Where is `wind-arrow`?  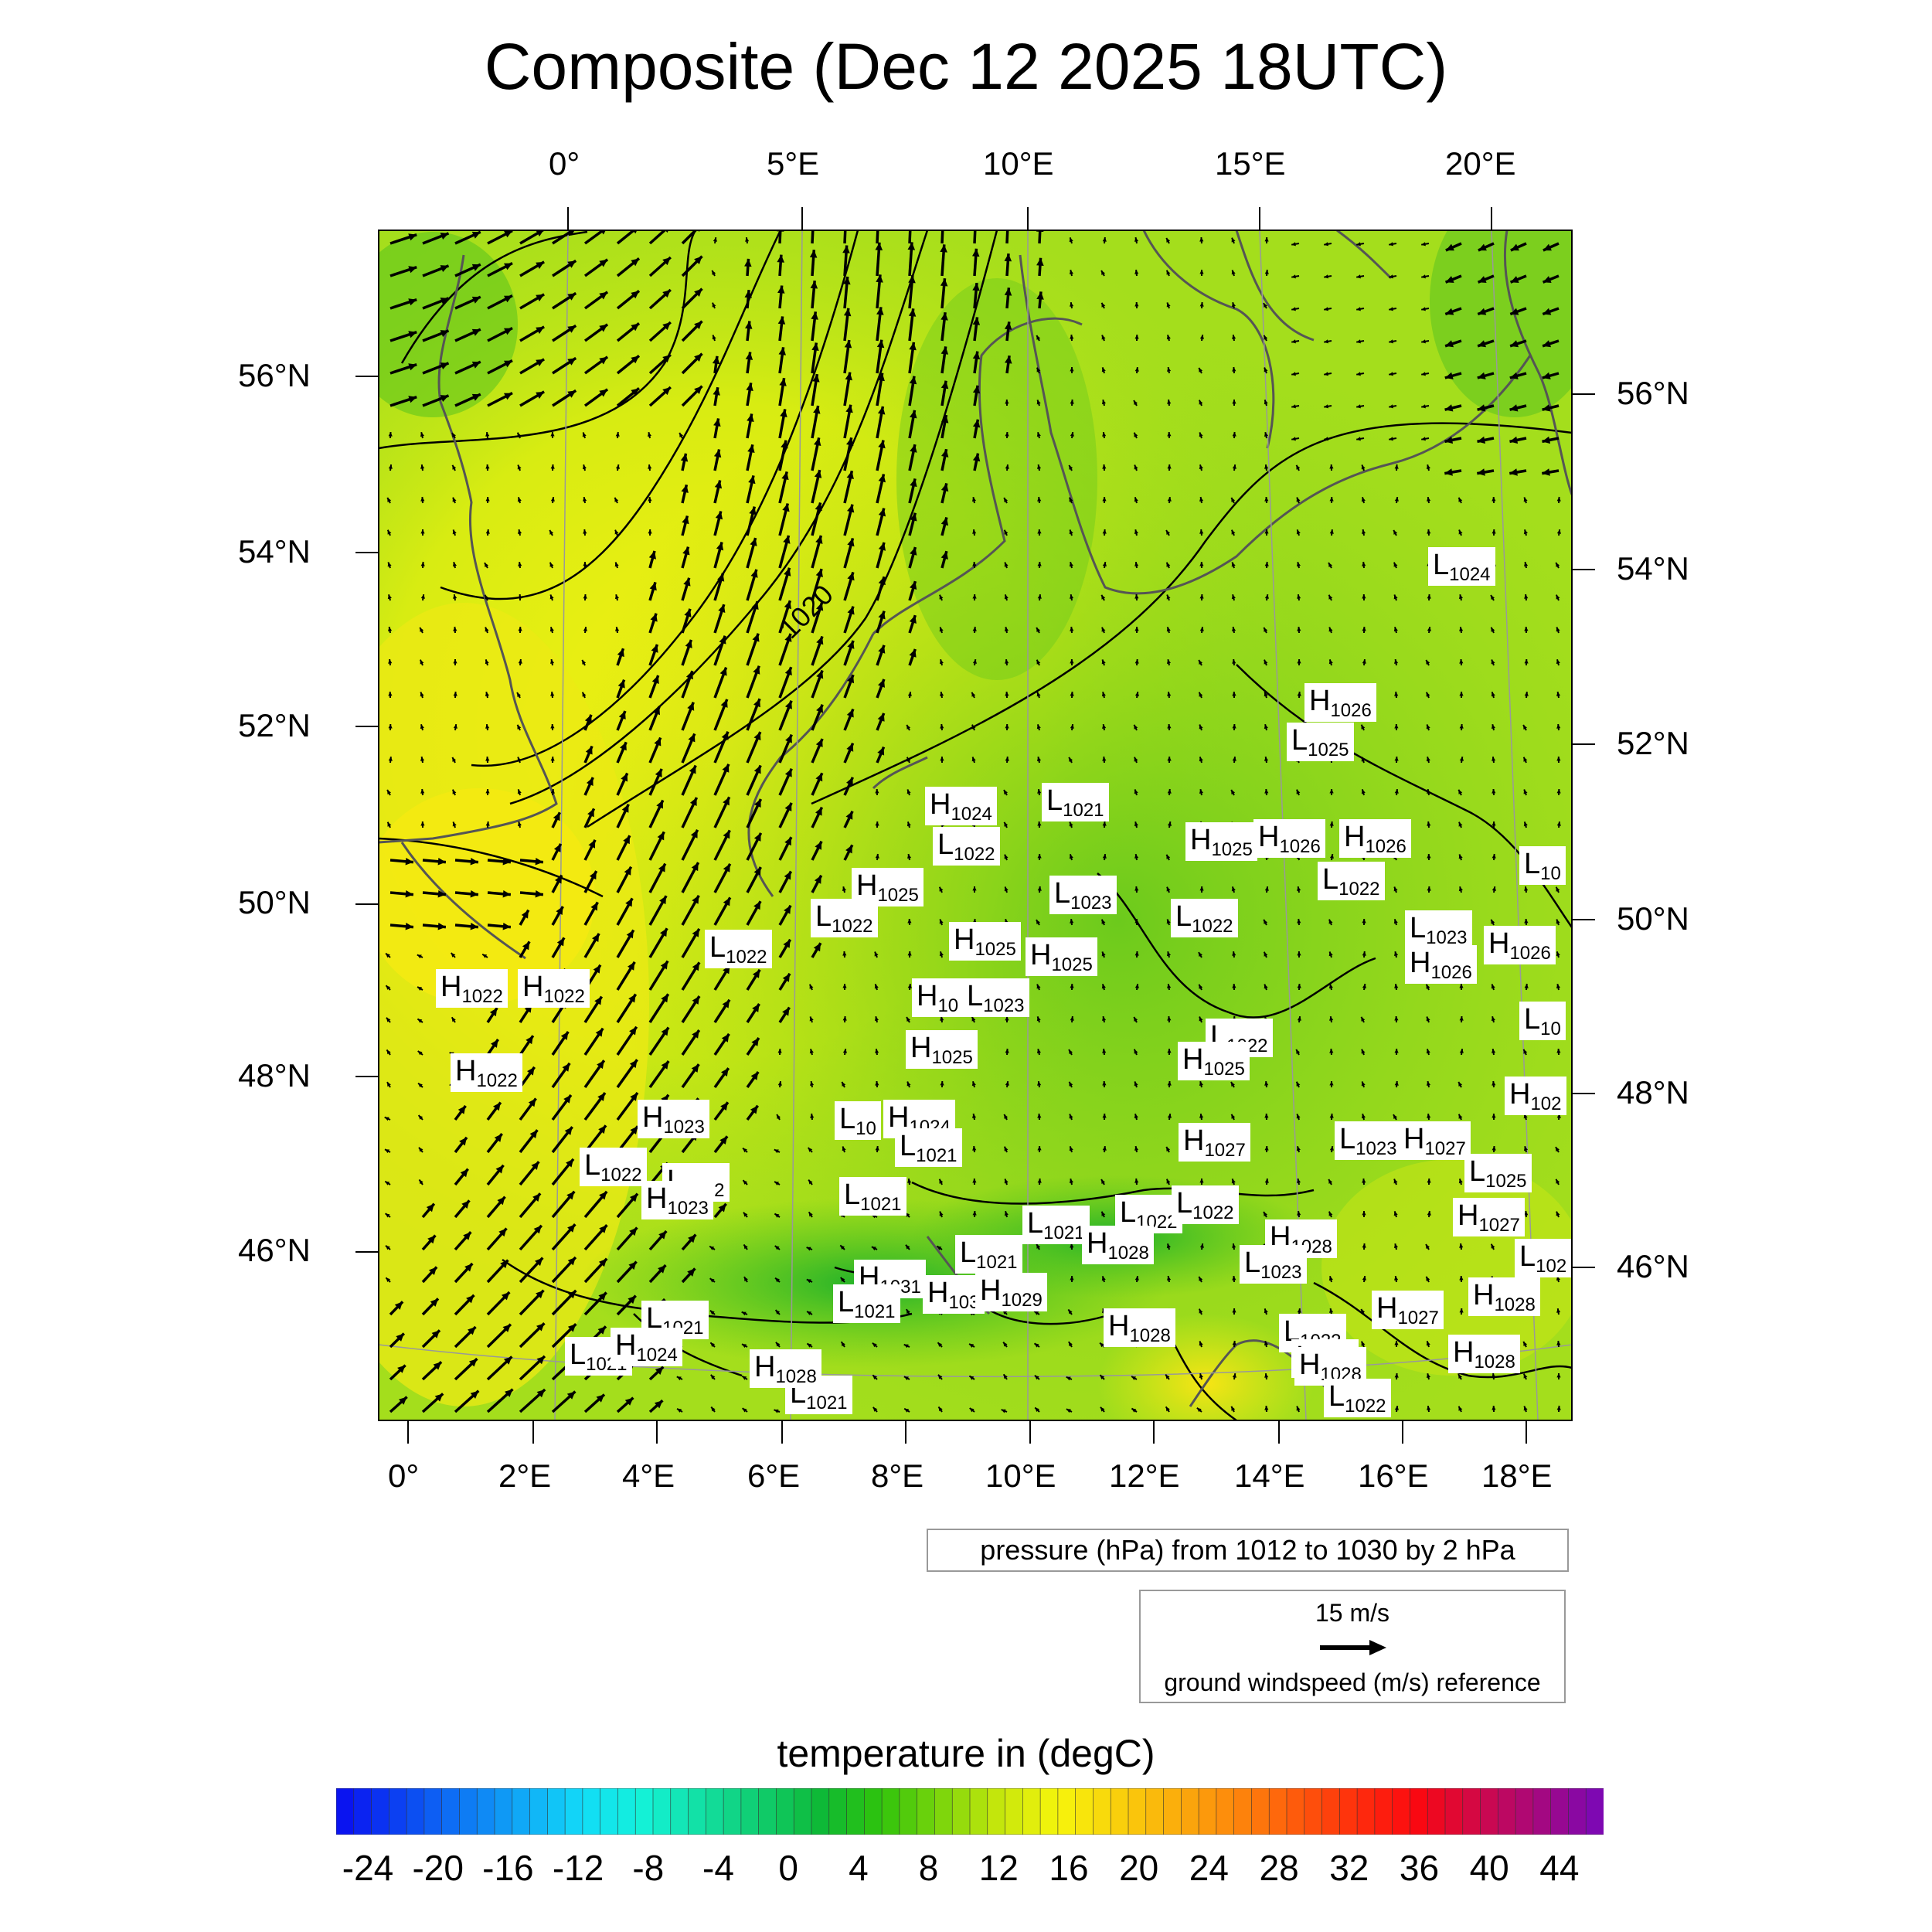 wind-arrow is located at coordinates (975, 237).